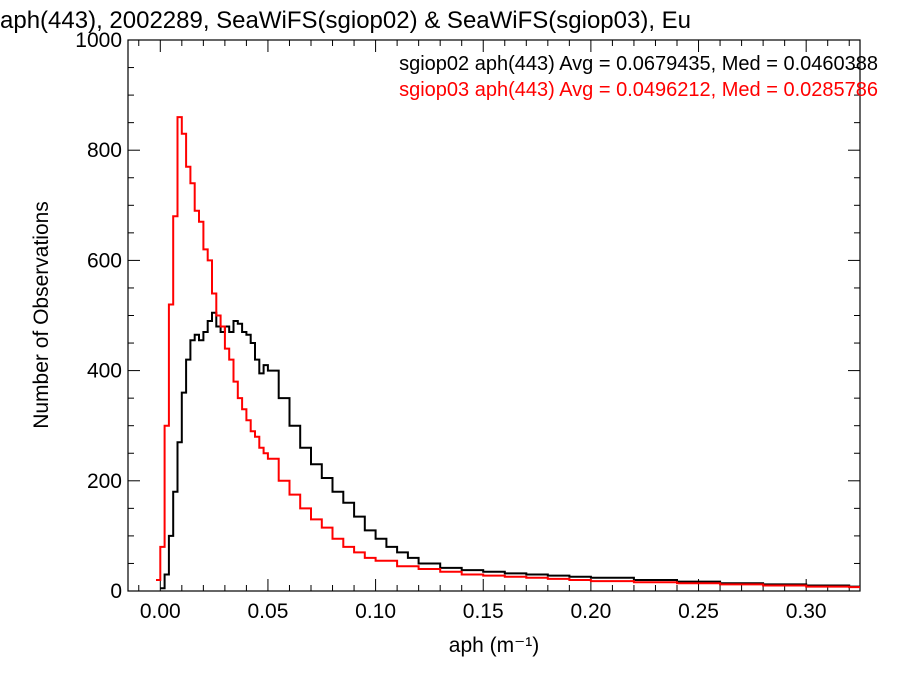  I want to click on x-tick-label: 0.30, so click(806, 611).